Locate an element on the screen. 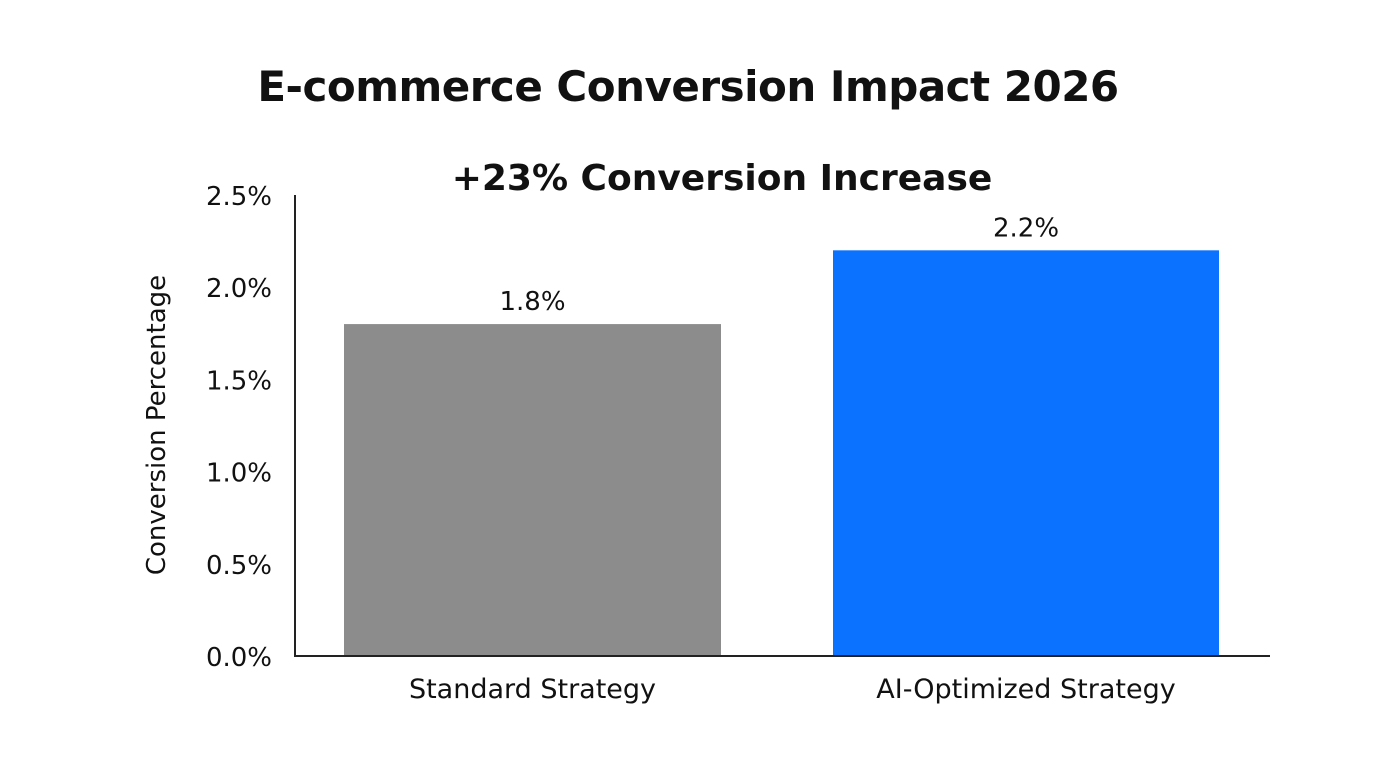 Image resolution: width=1376 pixels, height=768 pixels. y-tick-label: 2.0% is located at coordinates (239, 289).